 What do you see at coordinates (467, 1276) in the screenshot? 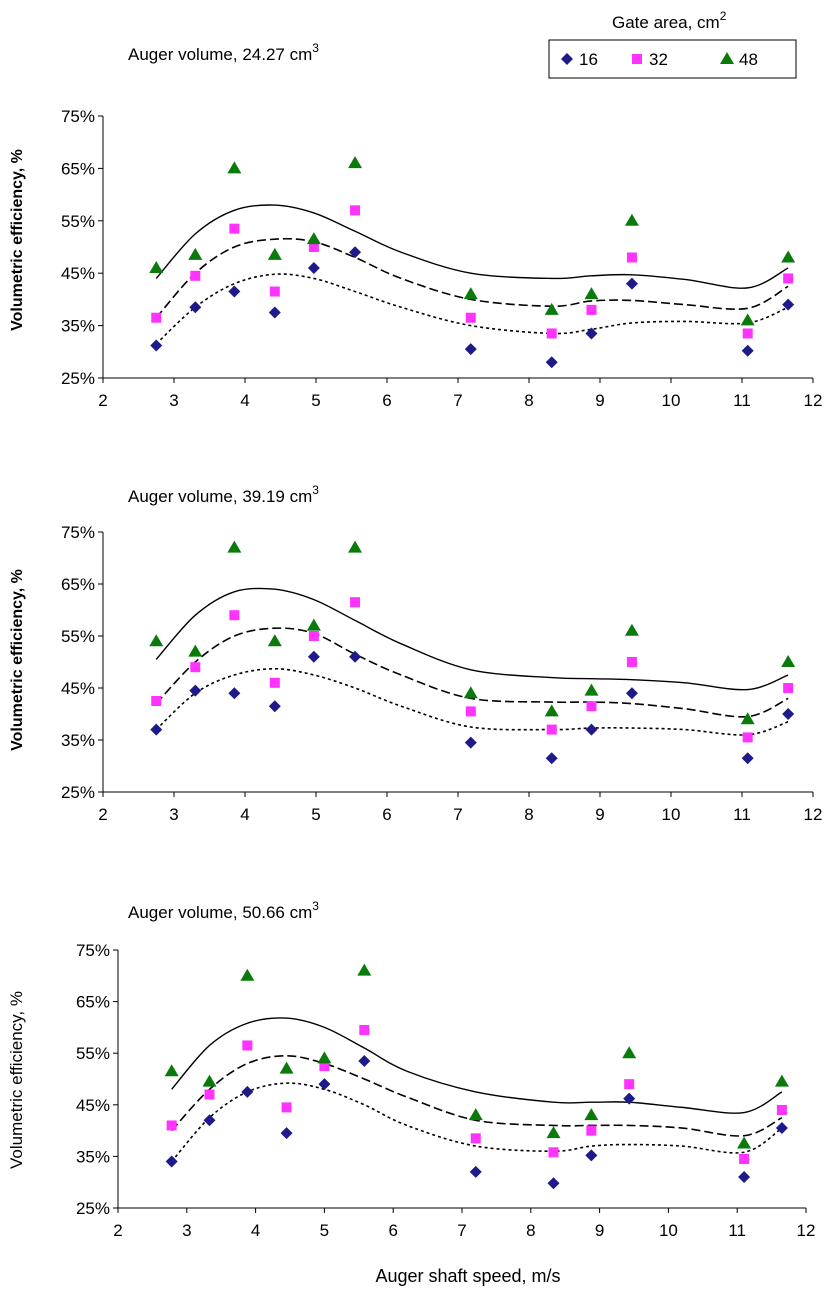
I see `x-axis-label: Auger shaft speed, m/s` at bounding box center [467, 1276].